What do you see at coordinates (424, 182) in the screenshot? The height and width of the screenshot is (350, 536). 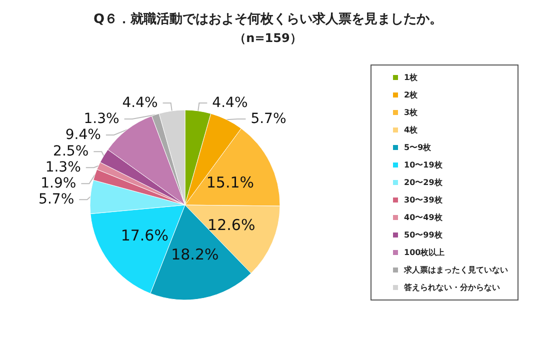 I see `legend-label: 20〜29枚` at bounding box center [424, 182].